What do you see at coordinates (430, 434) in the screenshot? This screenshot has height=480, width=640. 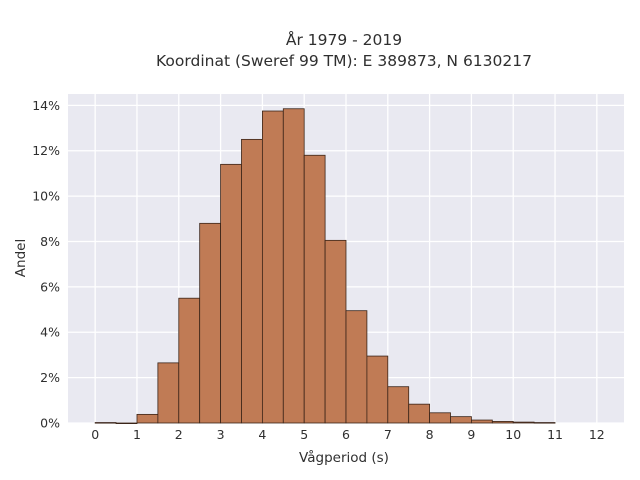 I see `x-tick-label: 8` at bounding box center [430, 434].